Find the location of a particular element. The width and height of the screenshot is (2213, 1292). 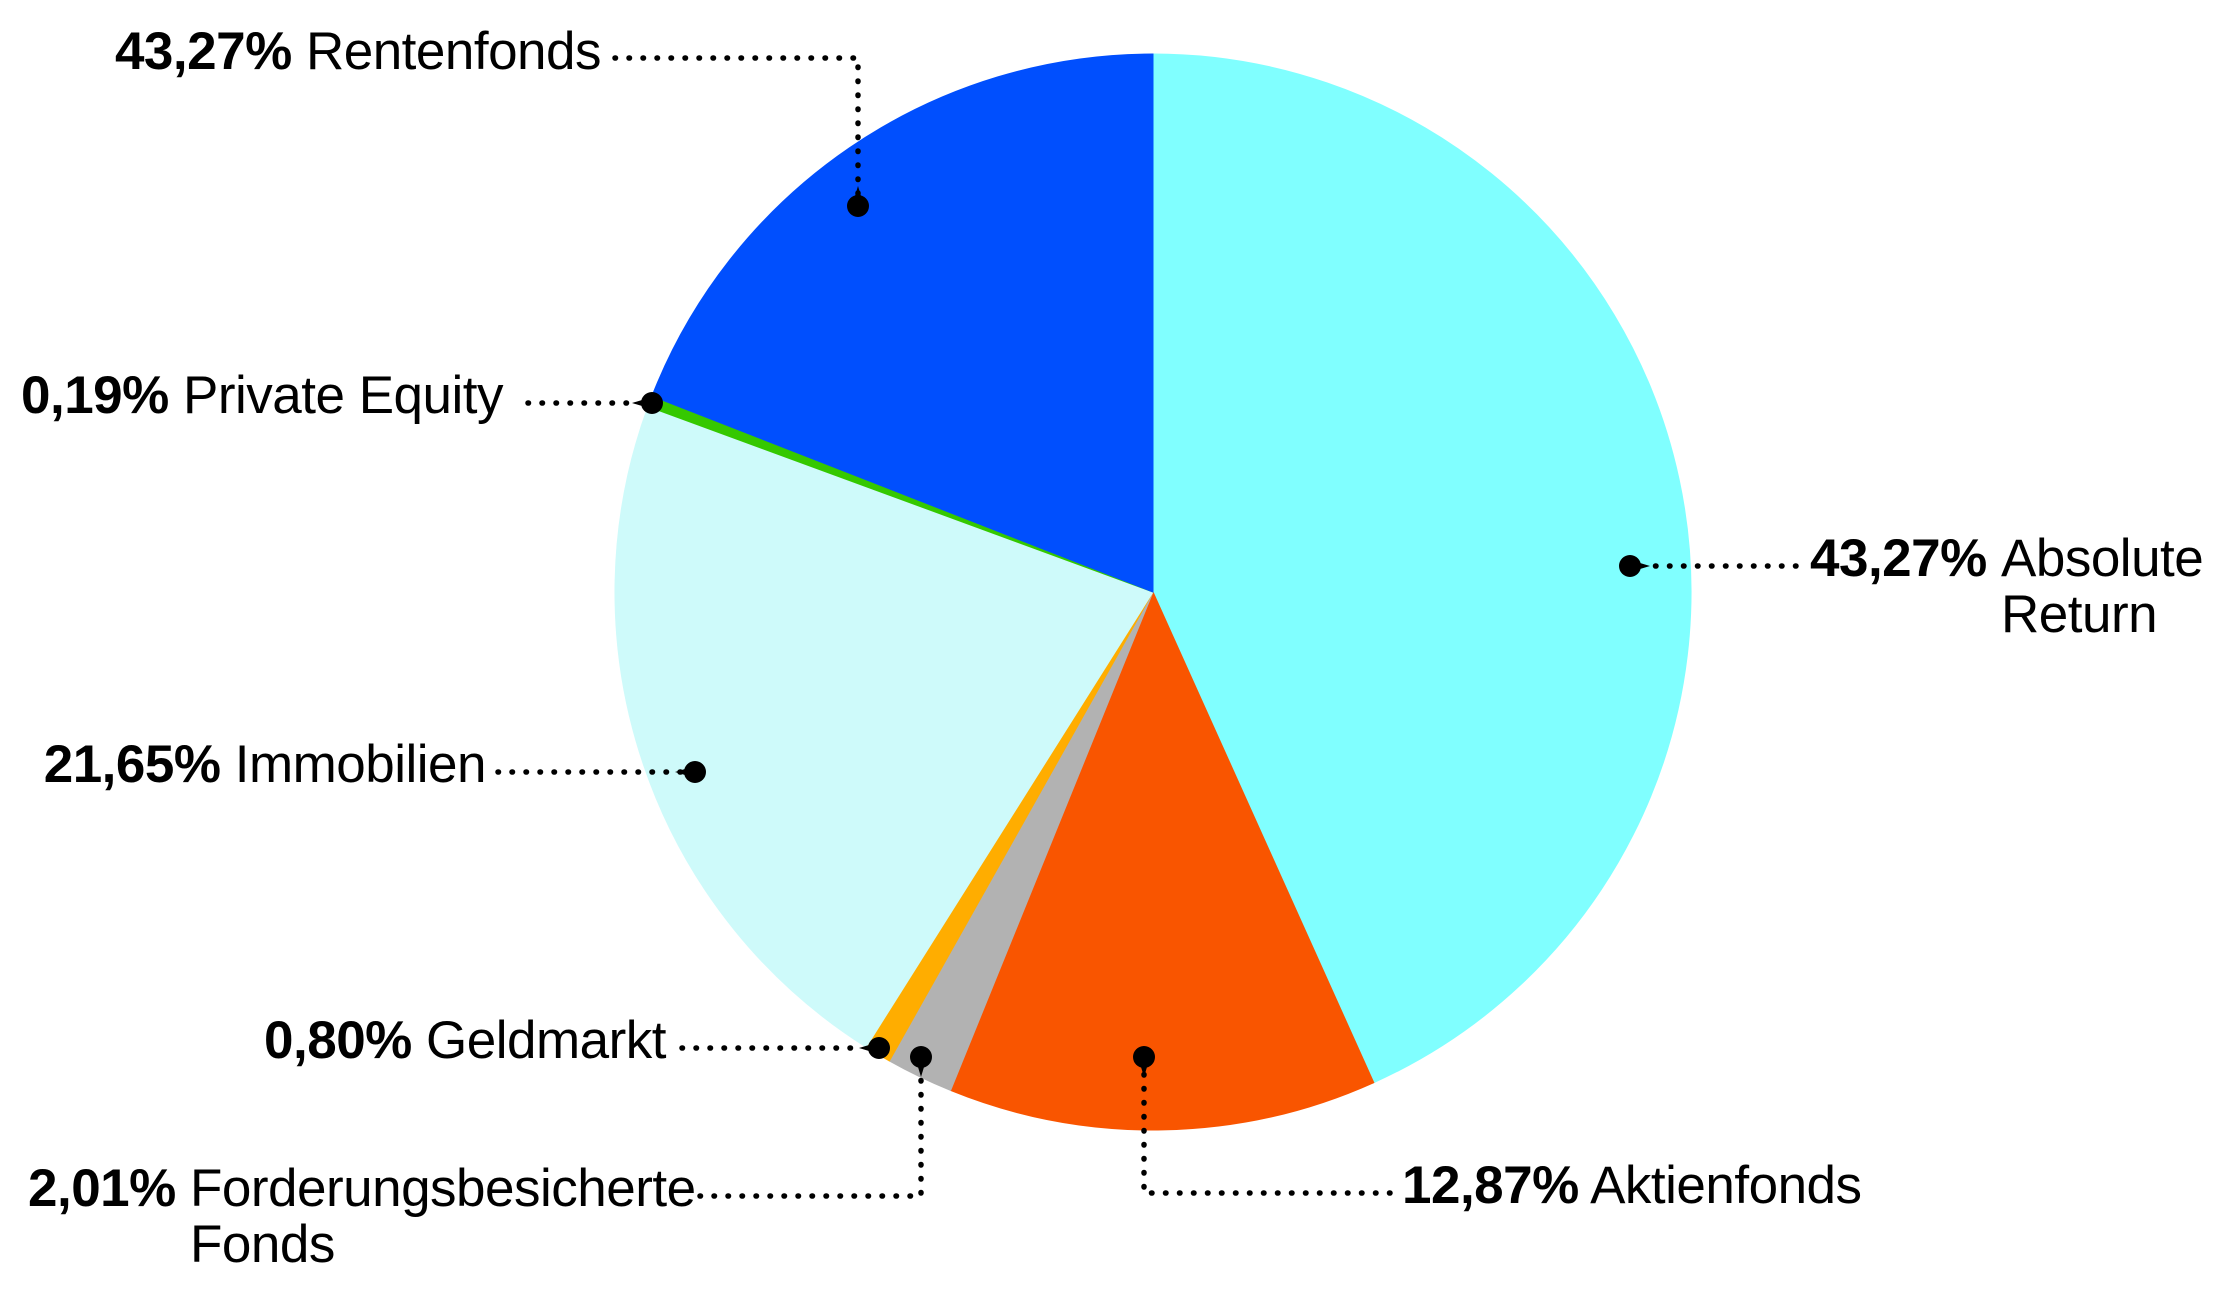

label-private-equity-name: Private Equity is located at coordinates (343, 395).